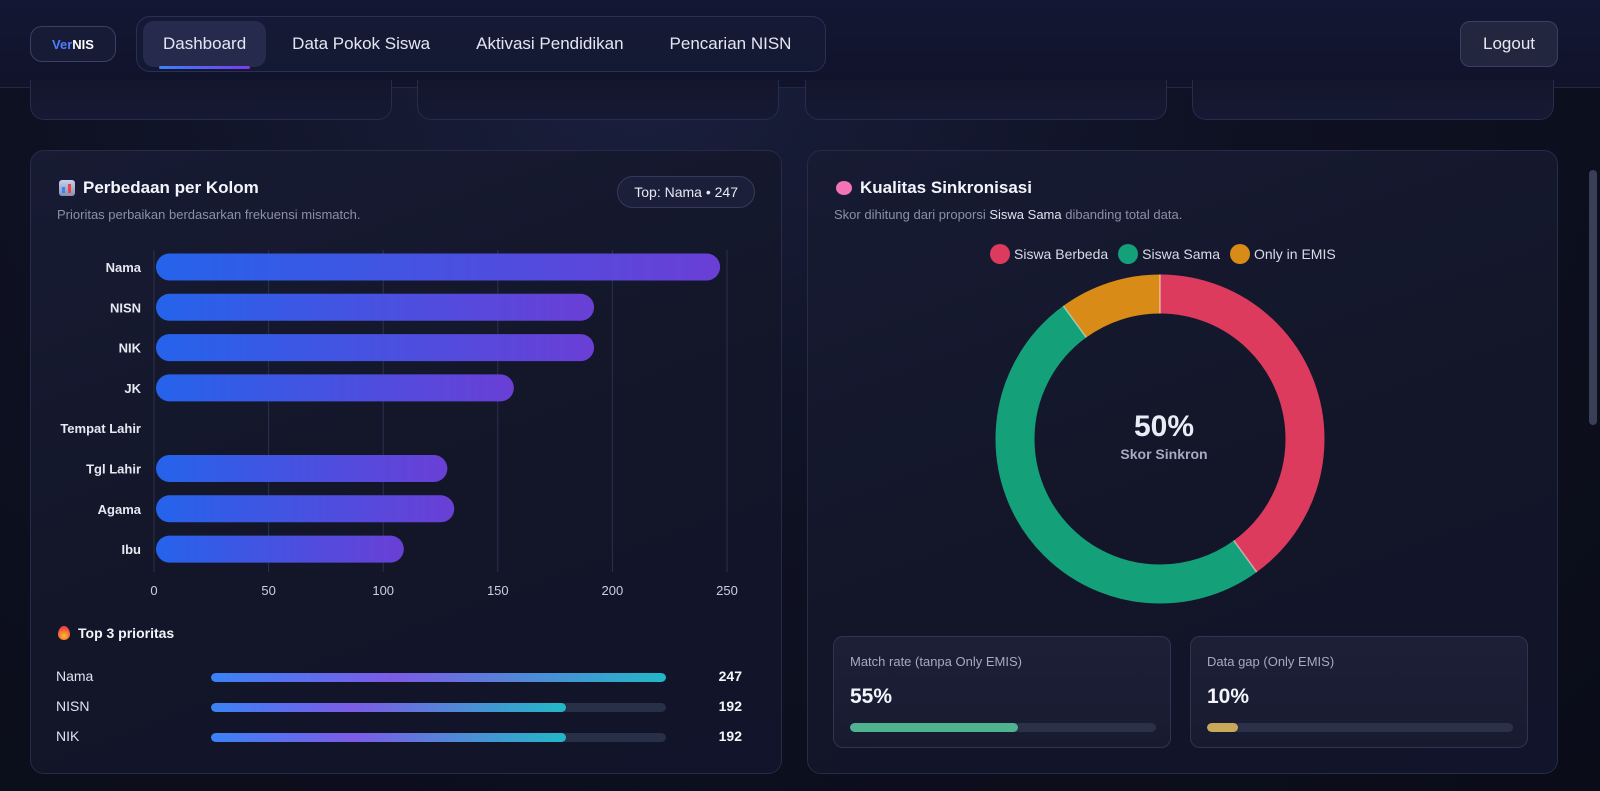 The image size is (1600, 791). I want to click on metric-label: Data gap (Only EMIS), so click(1271, 661).